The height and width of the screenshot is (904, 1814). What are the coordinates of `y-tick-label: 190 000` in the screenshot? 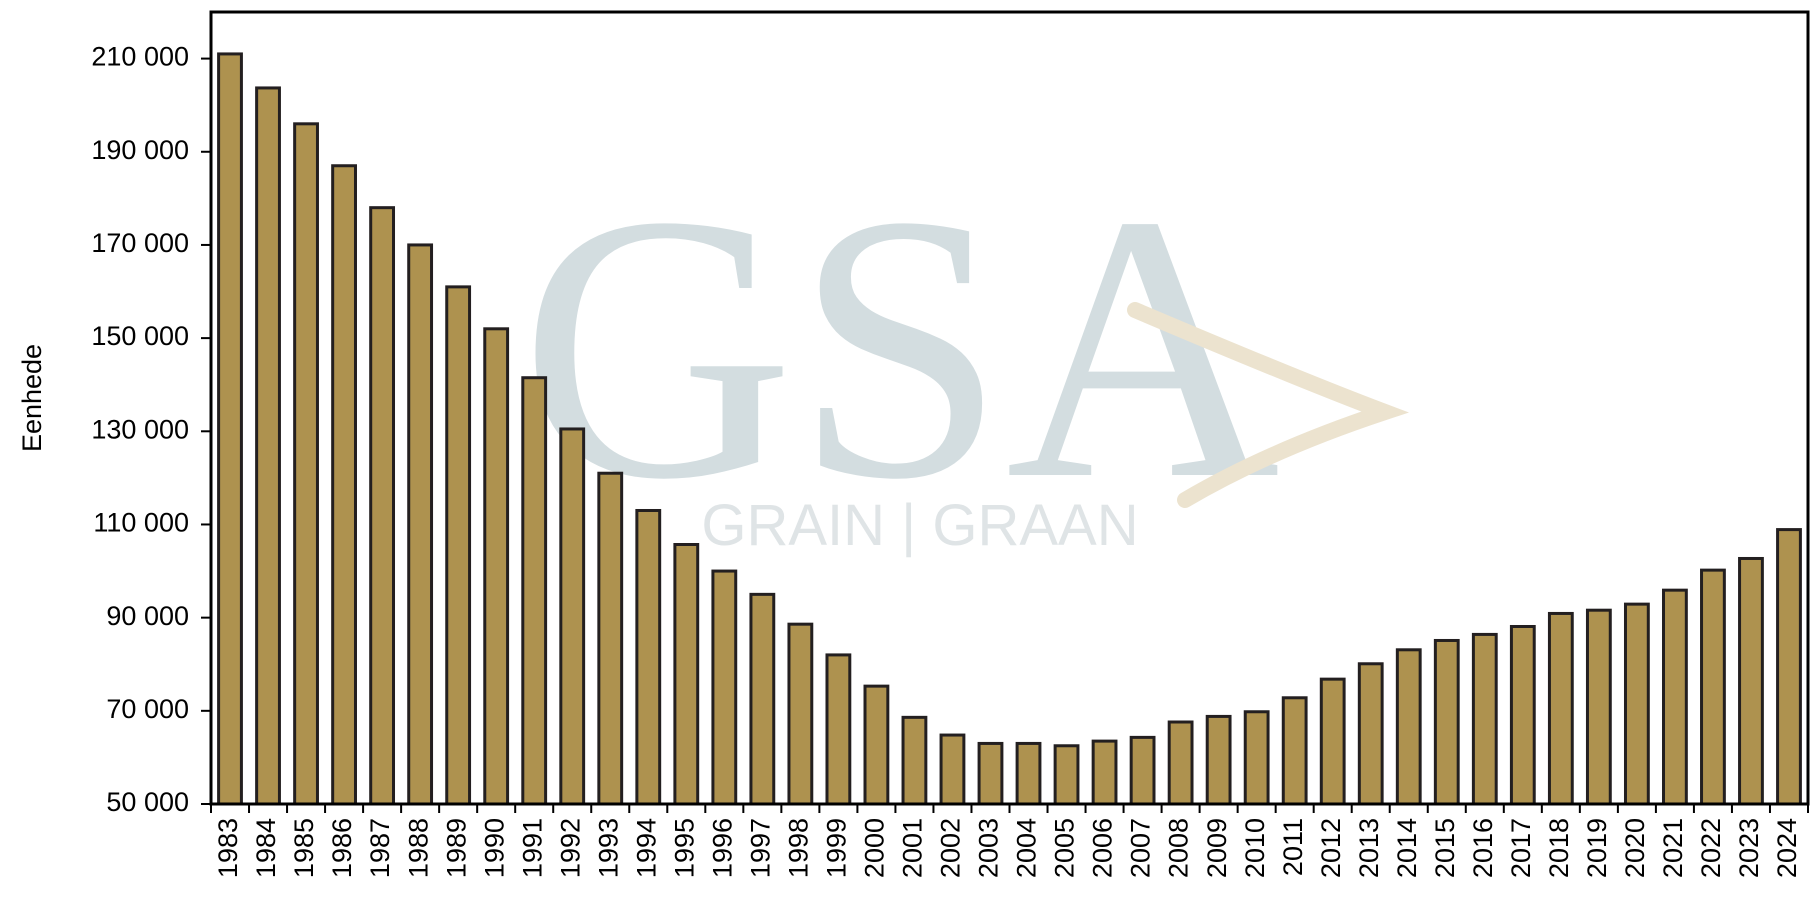 It's located at (140, 150).